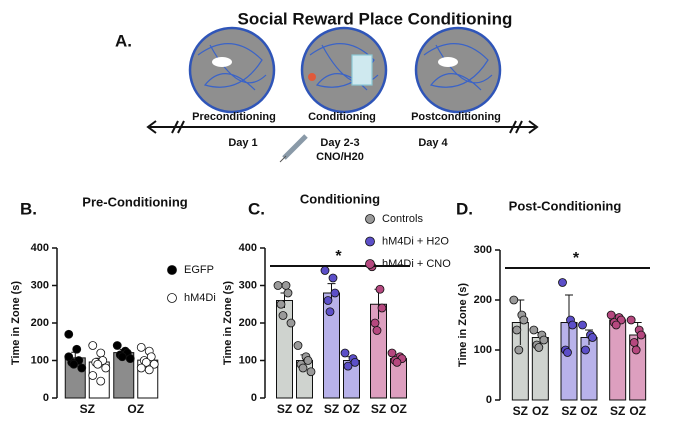 This screenshot has height=431, width=685. What do you see at coordinates (256, 208) in the screenshot?
I see `panel-label: C.` at bounding box center [256, 208].